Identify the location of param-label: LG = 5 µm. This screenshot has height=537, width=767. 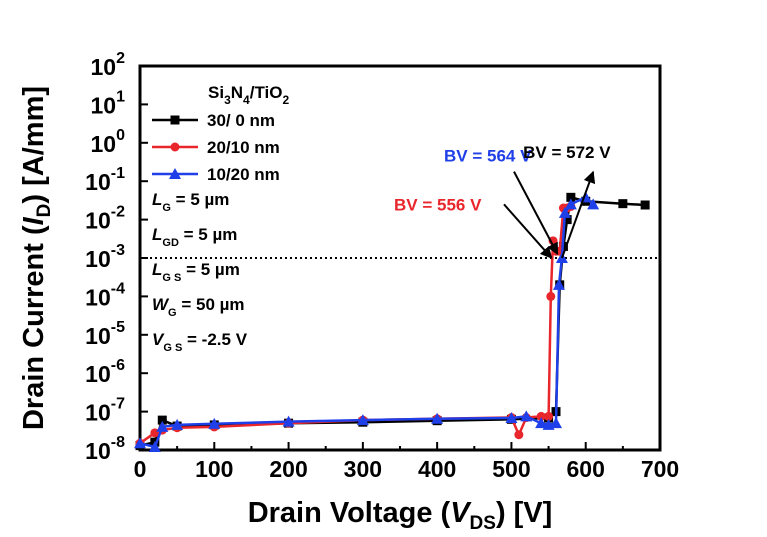
(190, 202).